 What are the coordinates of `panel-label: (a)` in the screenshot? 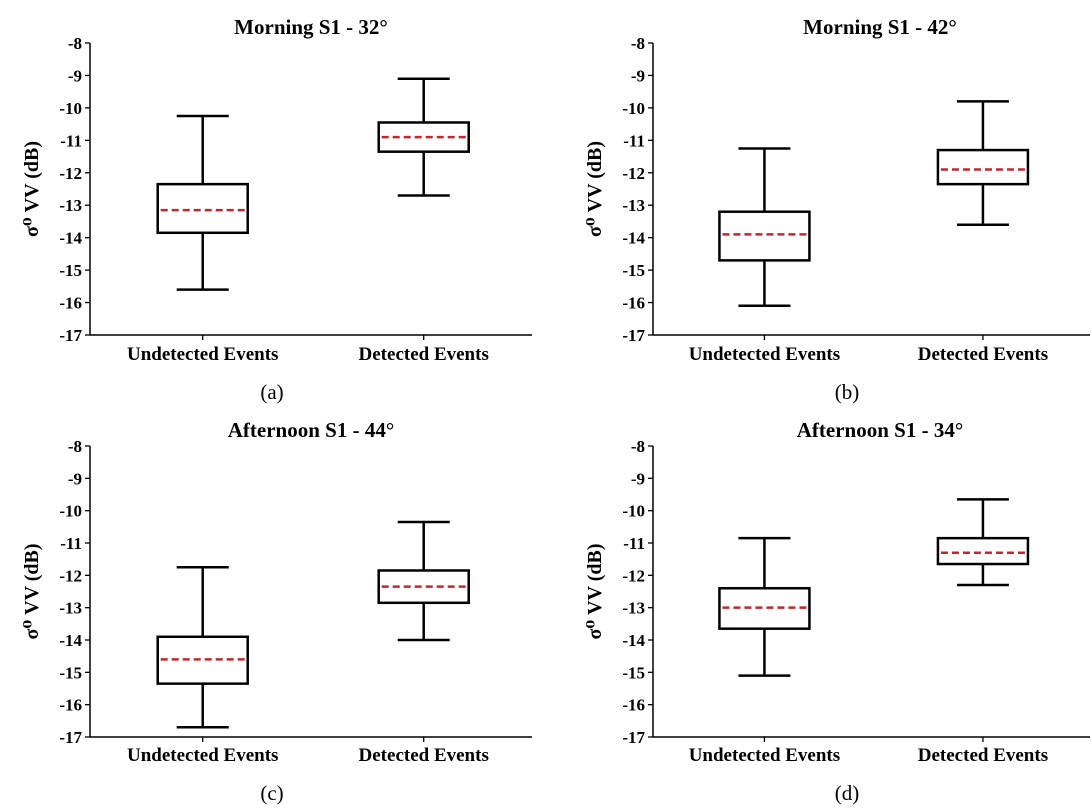 It's located at (271, 392).